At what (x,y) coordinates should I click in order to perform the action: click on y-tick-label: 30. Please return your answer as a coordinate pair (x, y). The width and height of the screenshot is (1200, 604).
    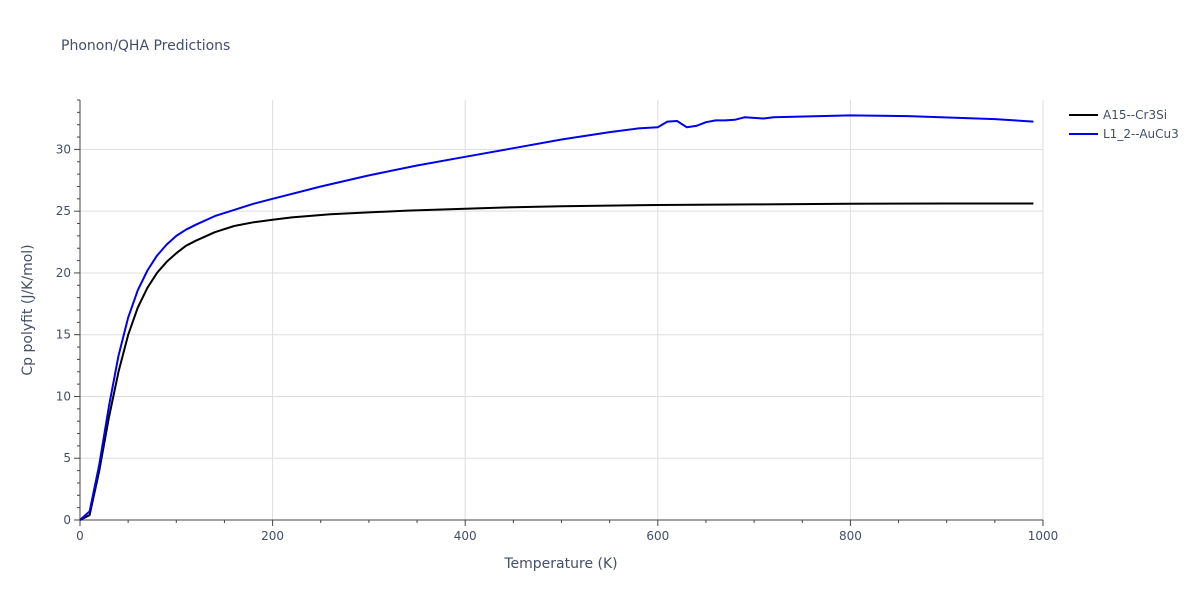
    Looking at the image, I should click on (63, 149).